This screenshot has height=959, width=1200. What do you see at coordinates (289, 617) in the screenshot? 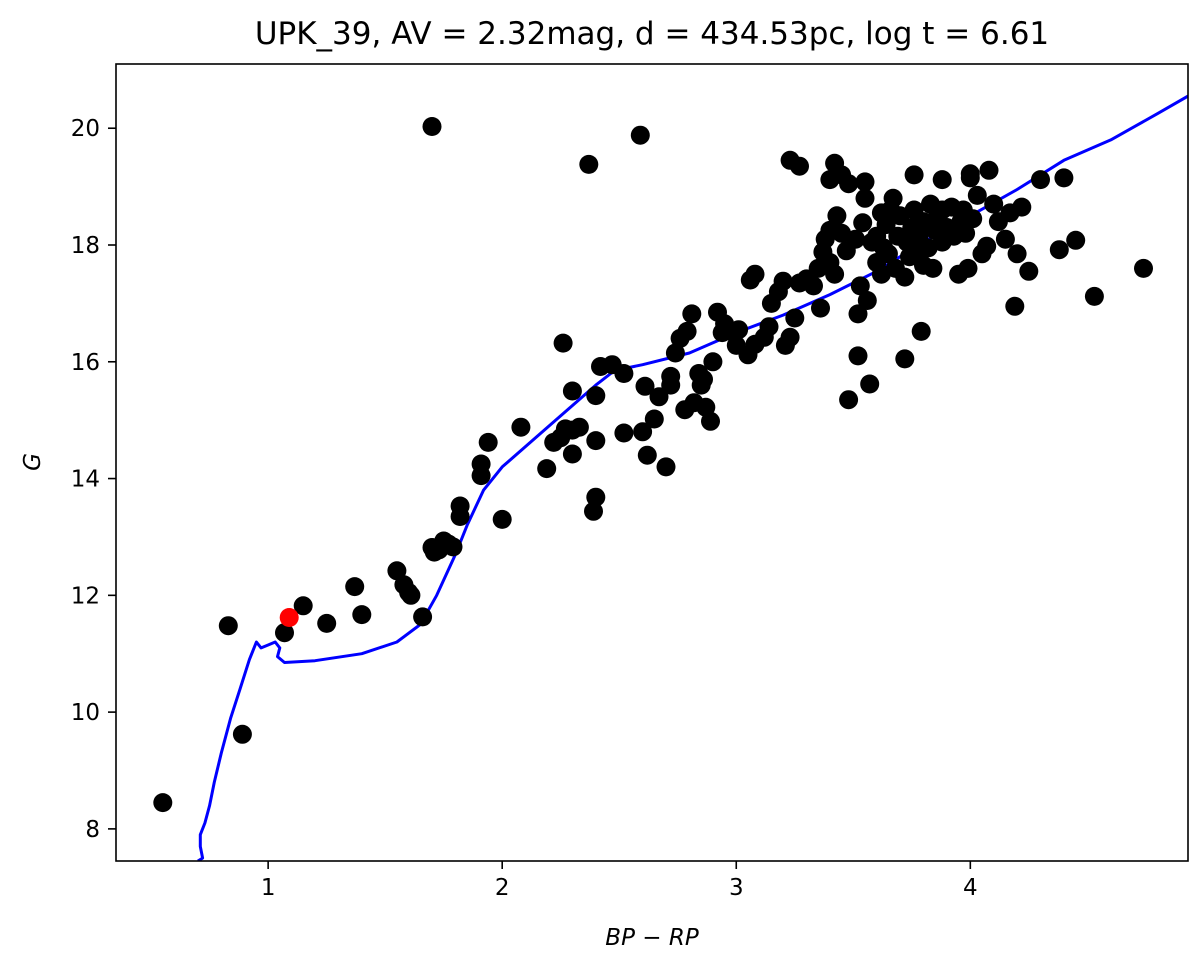
I see `highlighted-point` at bounding box center [289, 617].